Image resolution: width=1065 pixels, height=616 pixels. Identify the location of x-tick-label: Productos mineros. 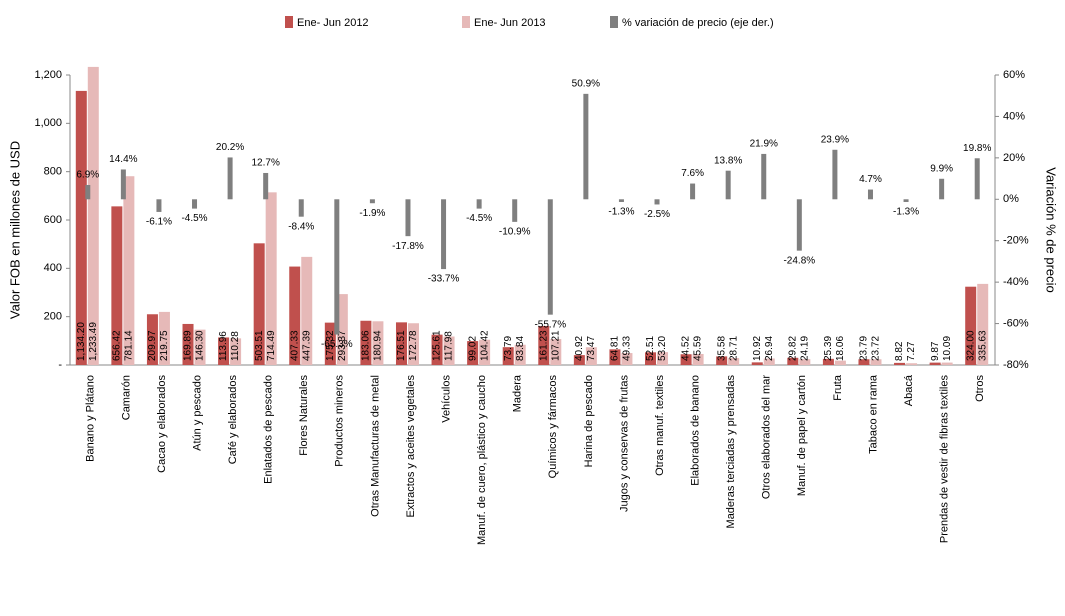
(340, 421).